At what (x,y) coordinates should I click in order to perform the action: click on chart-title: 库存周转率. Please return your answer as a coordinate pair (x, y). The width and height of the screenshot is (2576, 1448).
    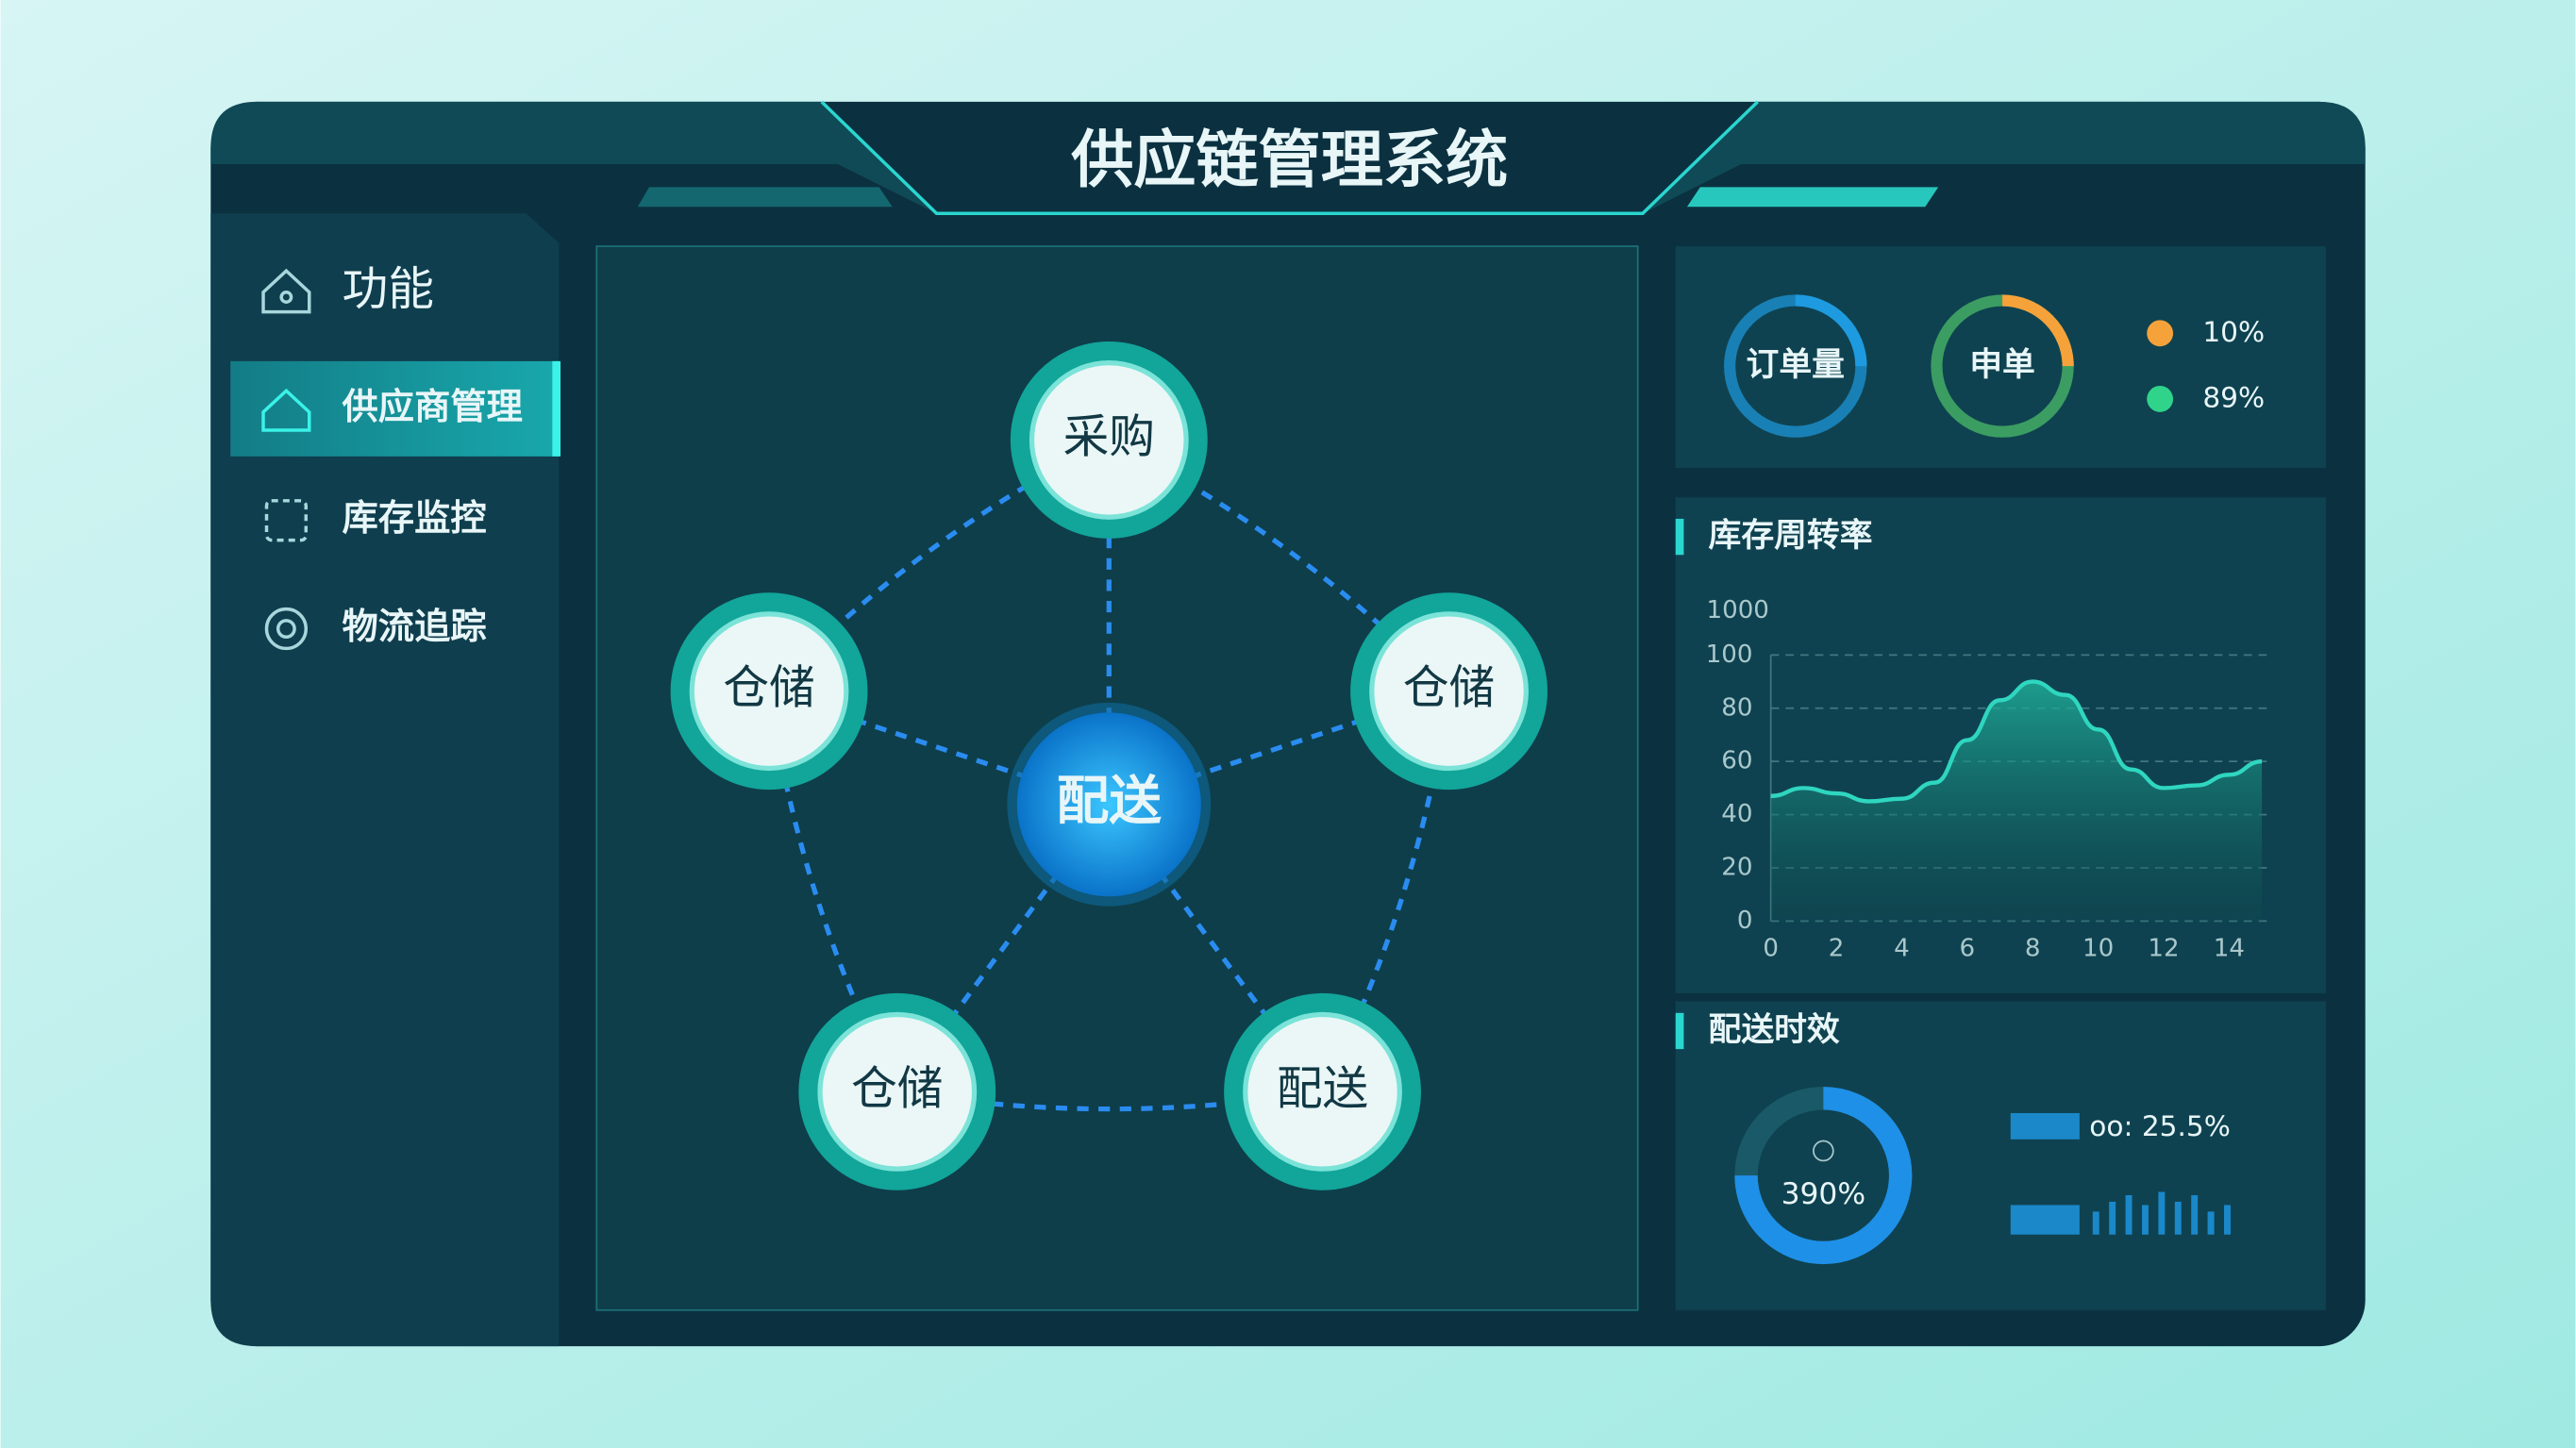
    Looking at the image, I should click on (1791, 536).